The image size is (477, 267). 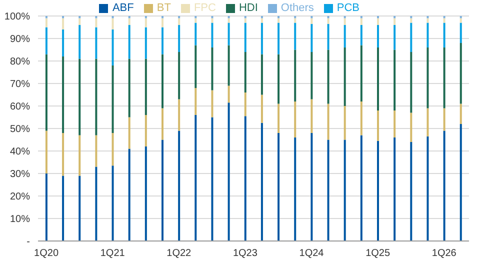 What do you see at coordinates (378, 254) in the screenshot?
I see `x-tick-label: 1Q25` at bounding box center [378, 254].